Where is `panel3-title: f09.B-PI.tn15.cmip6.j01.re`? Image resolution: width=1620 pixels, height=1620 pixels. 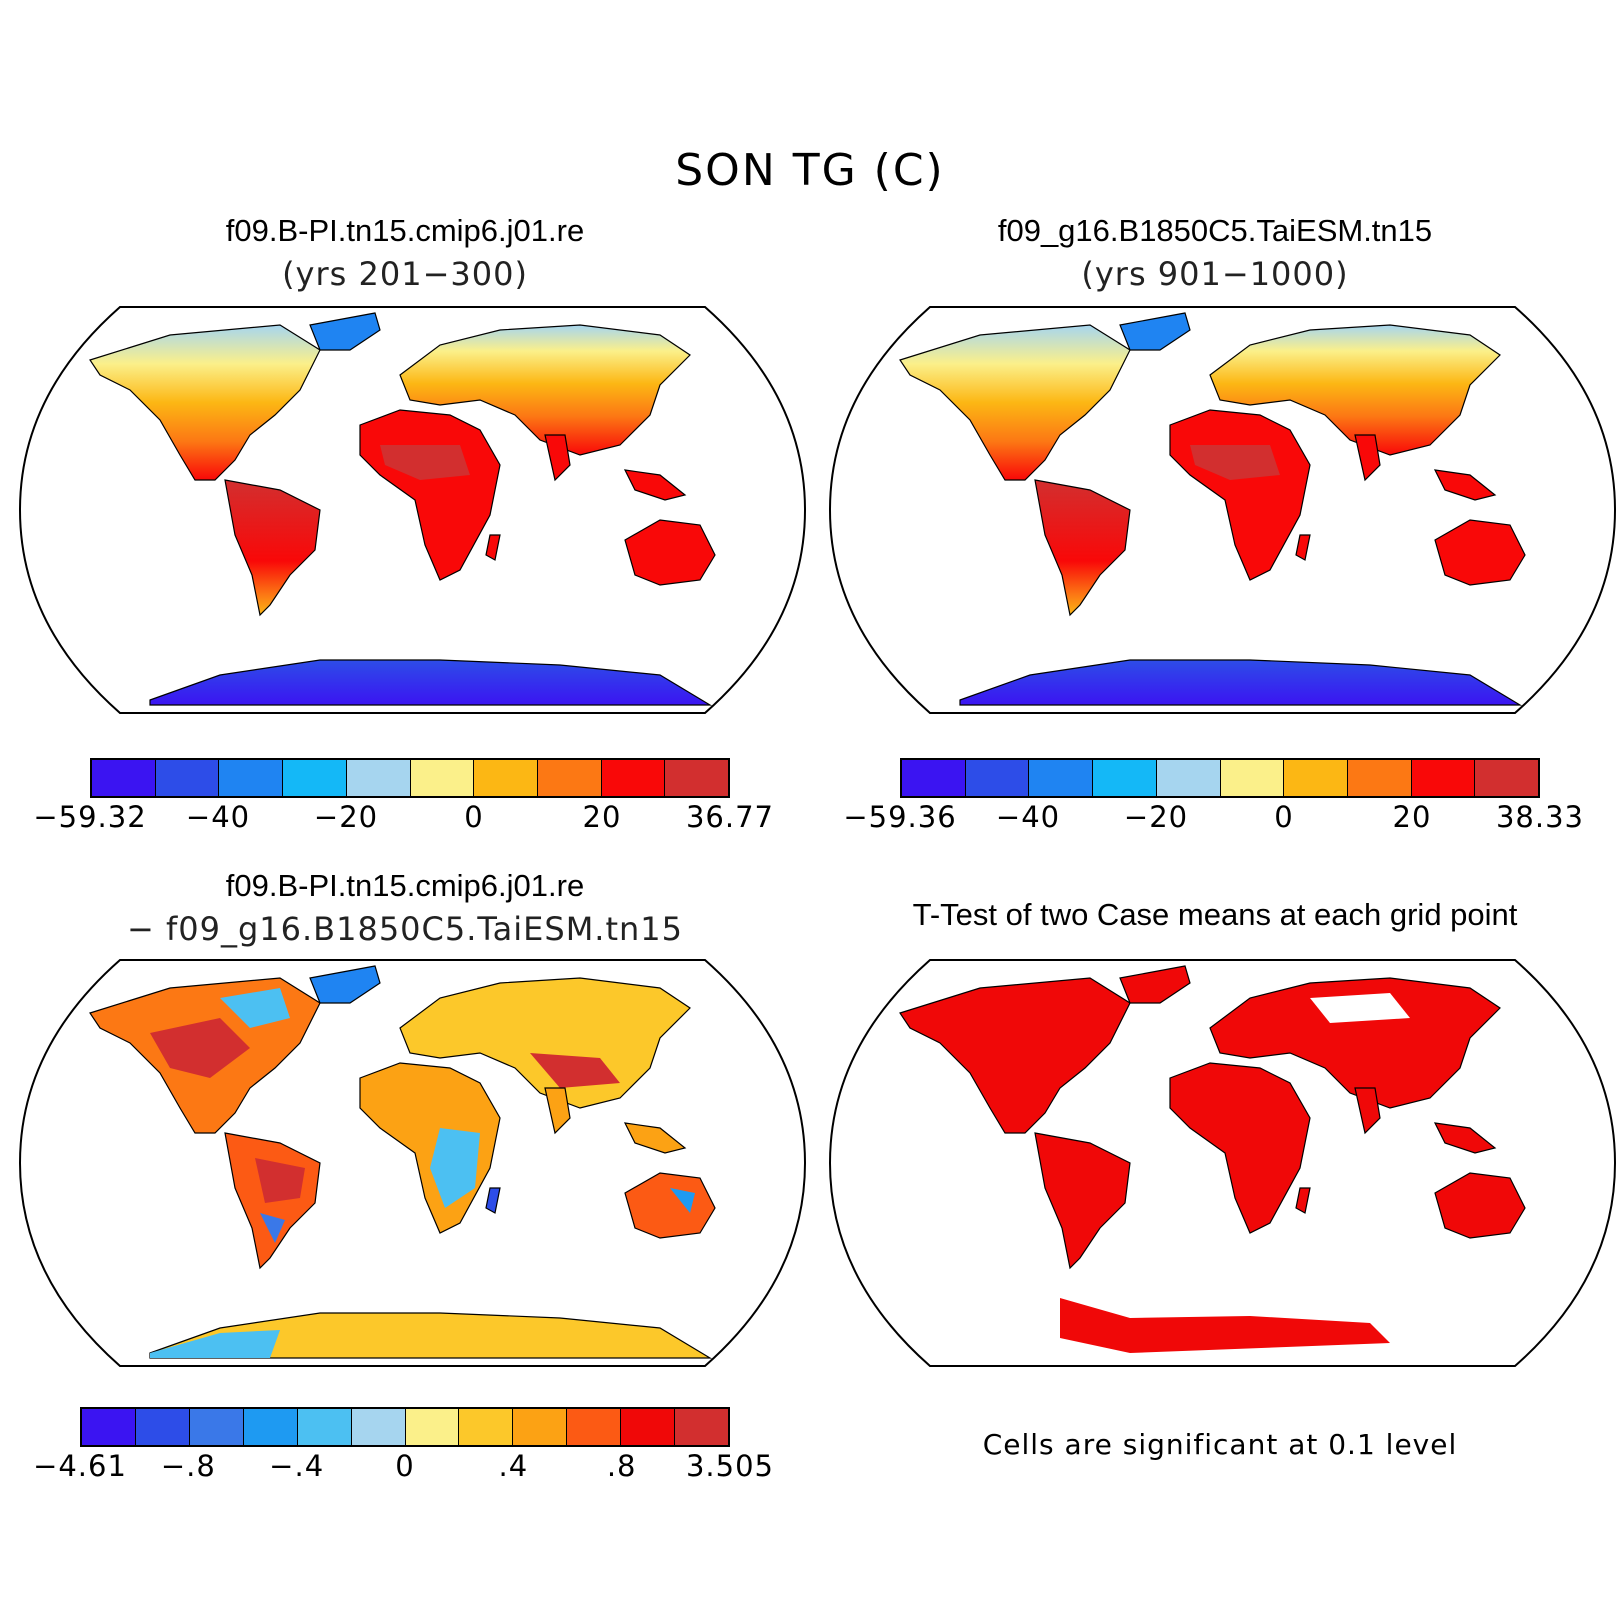 panel3-title: f09.B-PI.tn15.cmip6.j01.re is located at coordinates (405, 885).